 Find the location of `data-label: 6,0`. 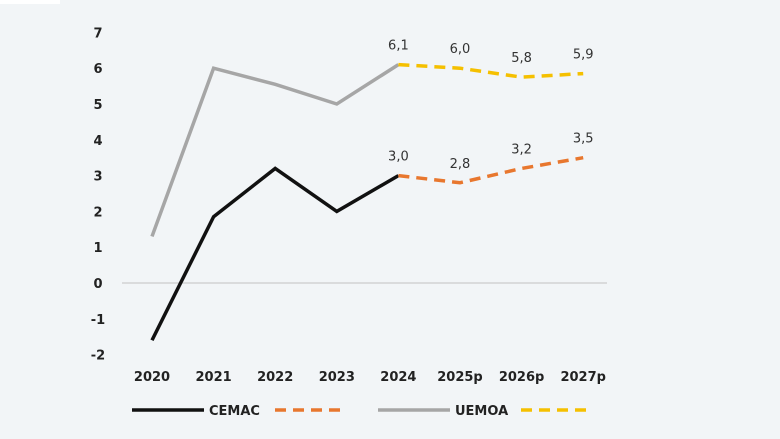

data-label: 6,0 is located at coordinates (460, 49).